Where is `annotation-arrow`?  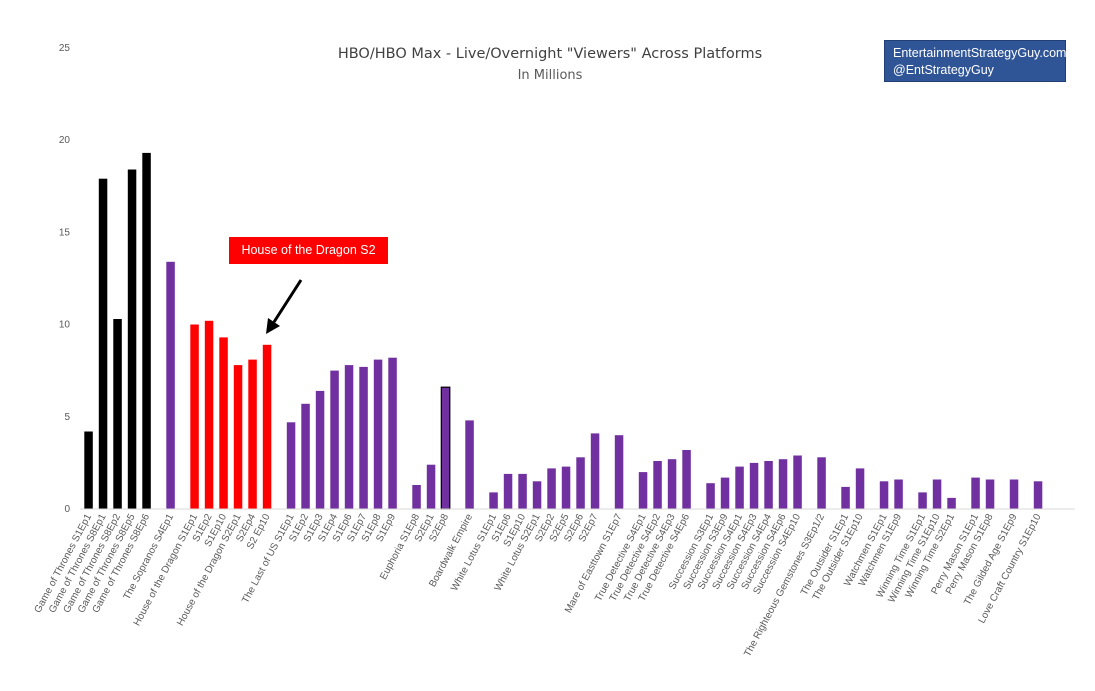 annotation-arrow is located at coordinates (284, 306).